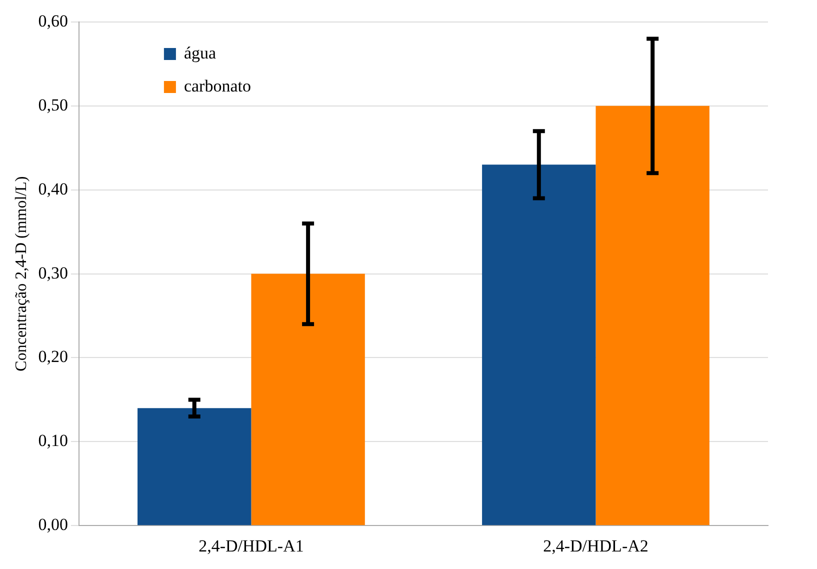  What do you see at coordinates (595, 546) in the screenshot?
I see `x-tick-label: 2,4-D/HDL-A2` at bounding box center [595, 546].